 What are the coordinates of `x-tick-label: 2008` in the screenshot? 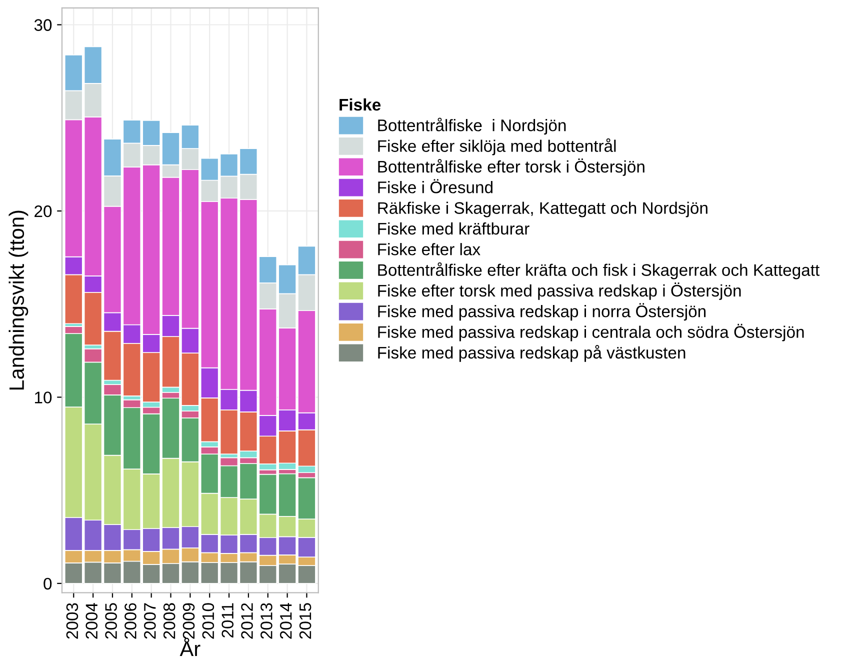 It's located at (169, 621).